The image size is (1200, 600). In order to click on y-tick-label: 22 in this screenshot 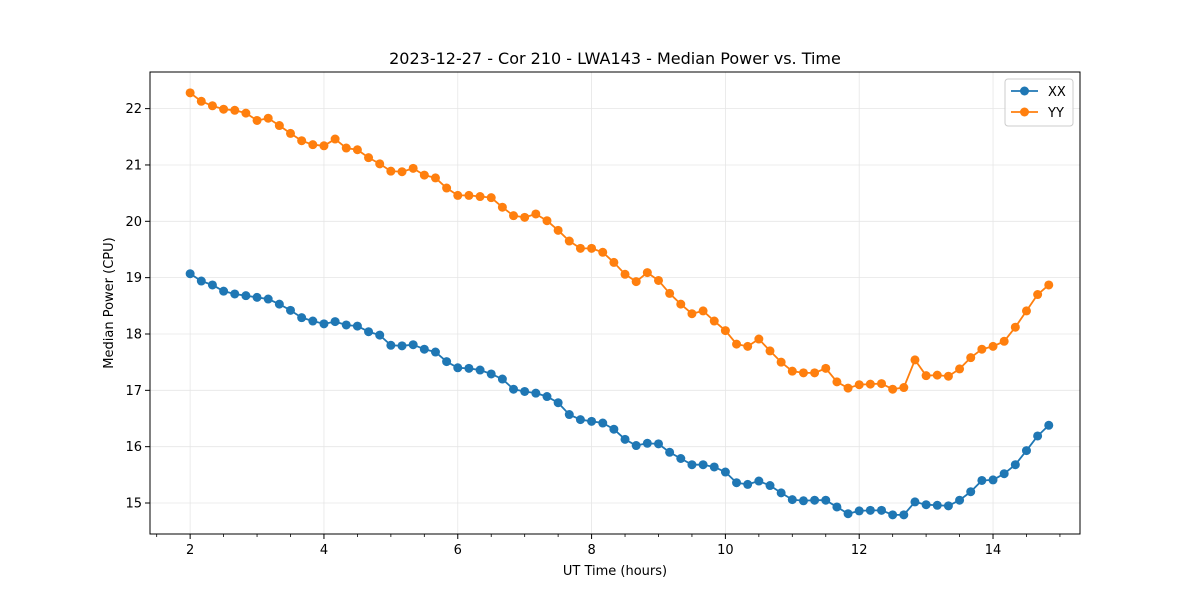, I will do `click(133, 109)`.